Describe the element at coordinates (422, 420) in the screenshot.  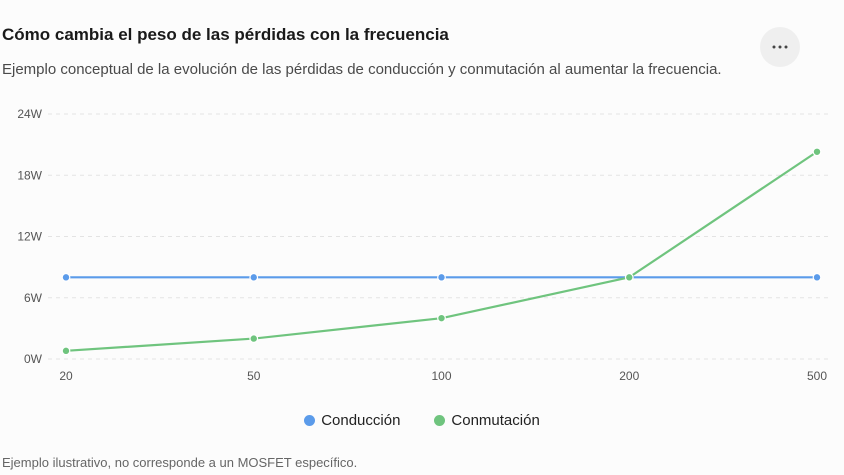
I see `legend: Conducción Conmutación` at that location.